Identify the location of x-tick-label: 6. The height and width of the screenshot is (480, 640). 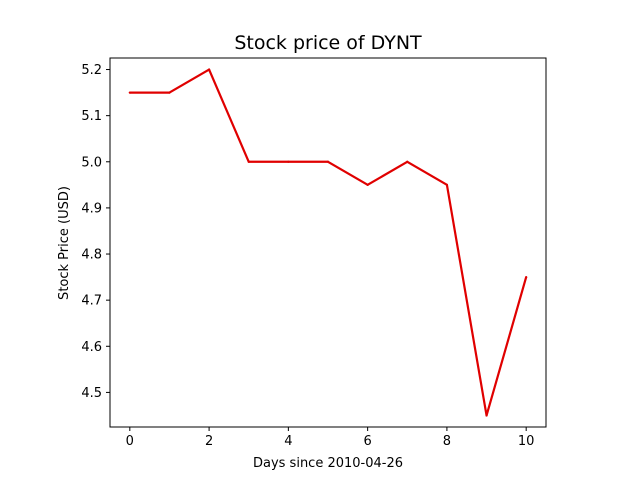
(367, 441).